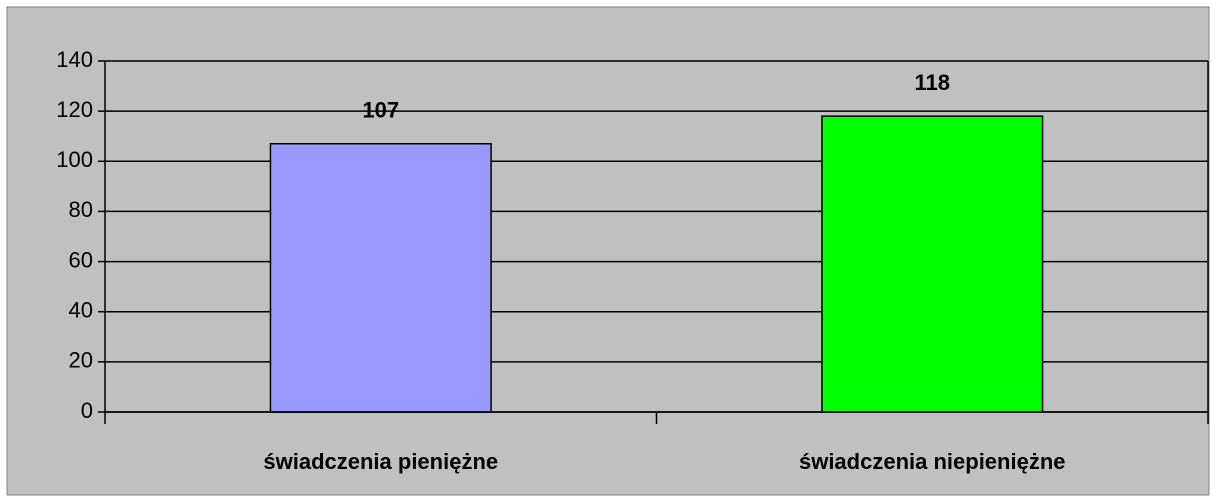 The height and width of the screenshot is (501, 1216). What do you see at coordinates (81, 259) in the screenshot?
I see `y-tick-label: 60` at bounding box center [81, 259].